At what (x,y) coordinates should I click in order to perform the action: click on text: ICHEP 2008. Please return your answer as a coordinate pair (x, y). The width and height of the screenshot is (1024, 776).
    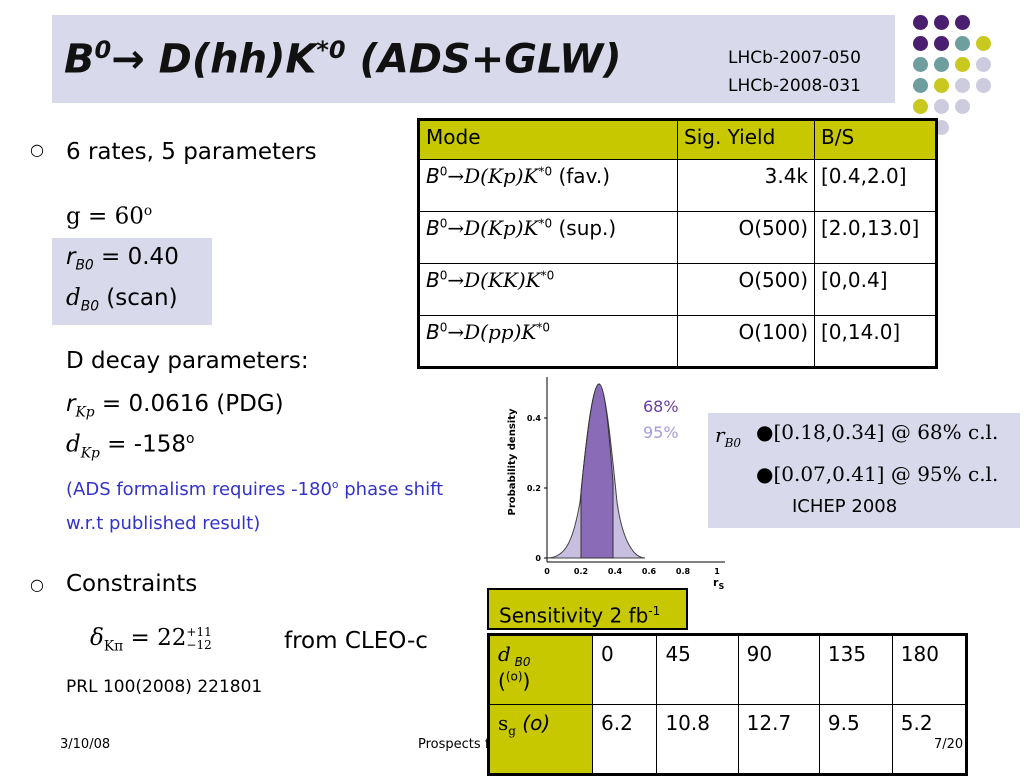
    Looking at the image, I should click on (845, 506).